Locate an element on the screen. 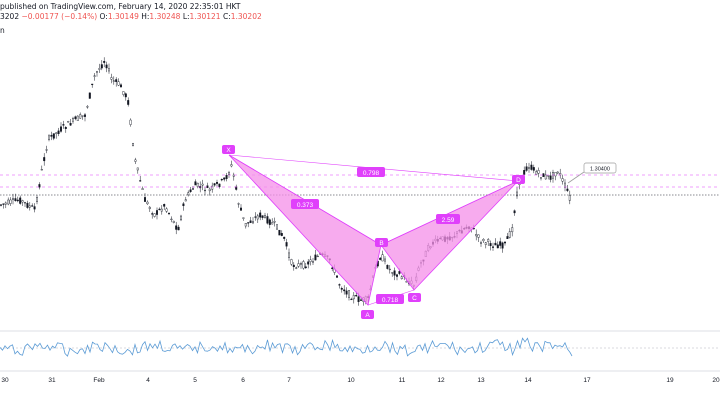 The image size is (720, 410). ratio-xb-label: 0.373 is located at coordinates (305, 205).